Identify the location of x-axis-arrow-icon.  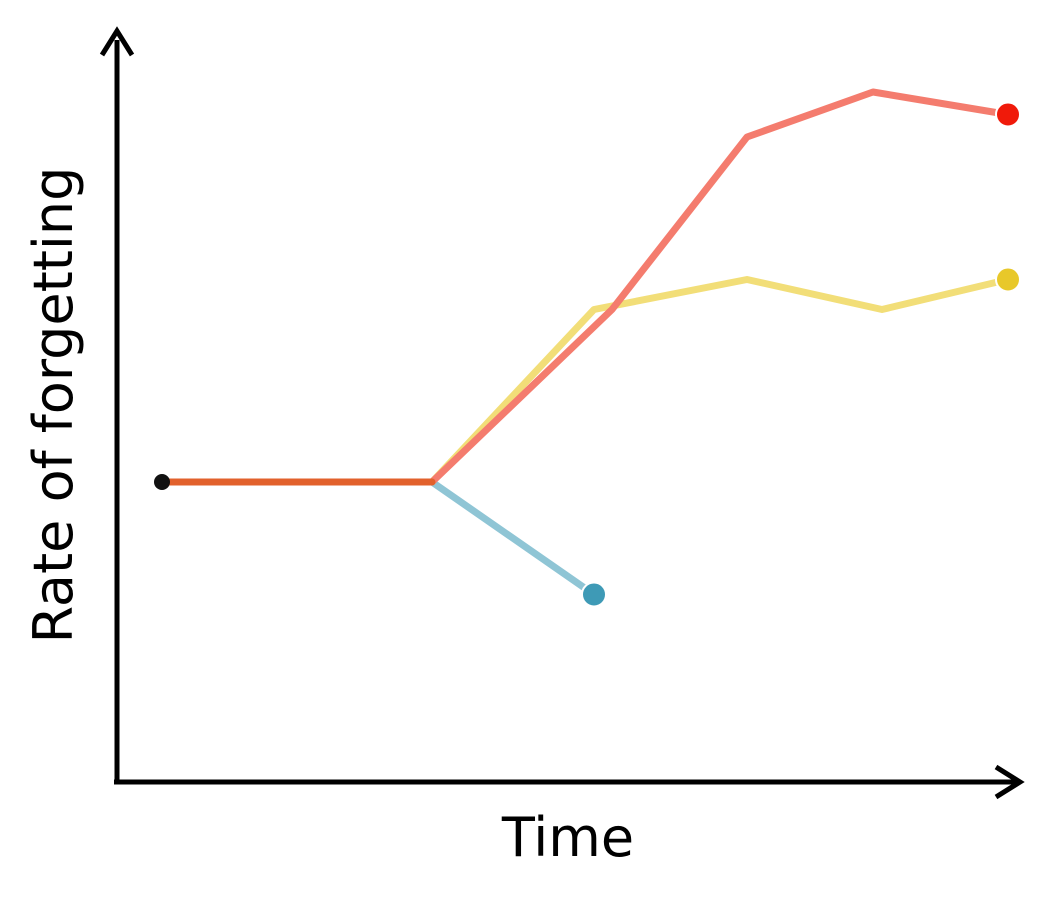
(1009, 782).